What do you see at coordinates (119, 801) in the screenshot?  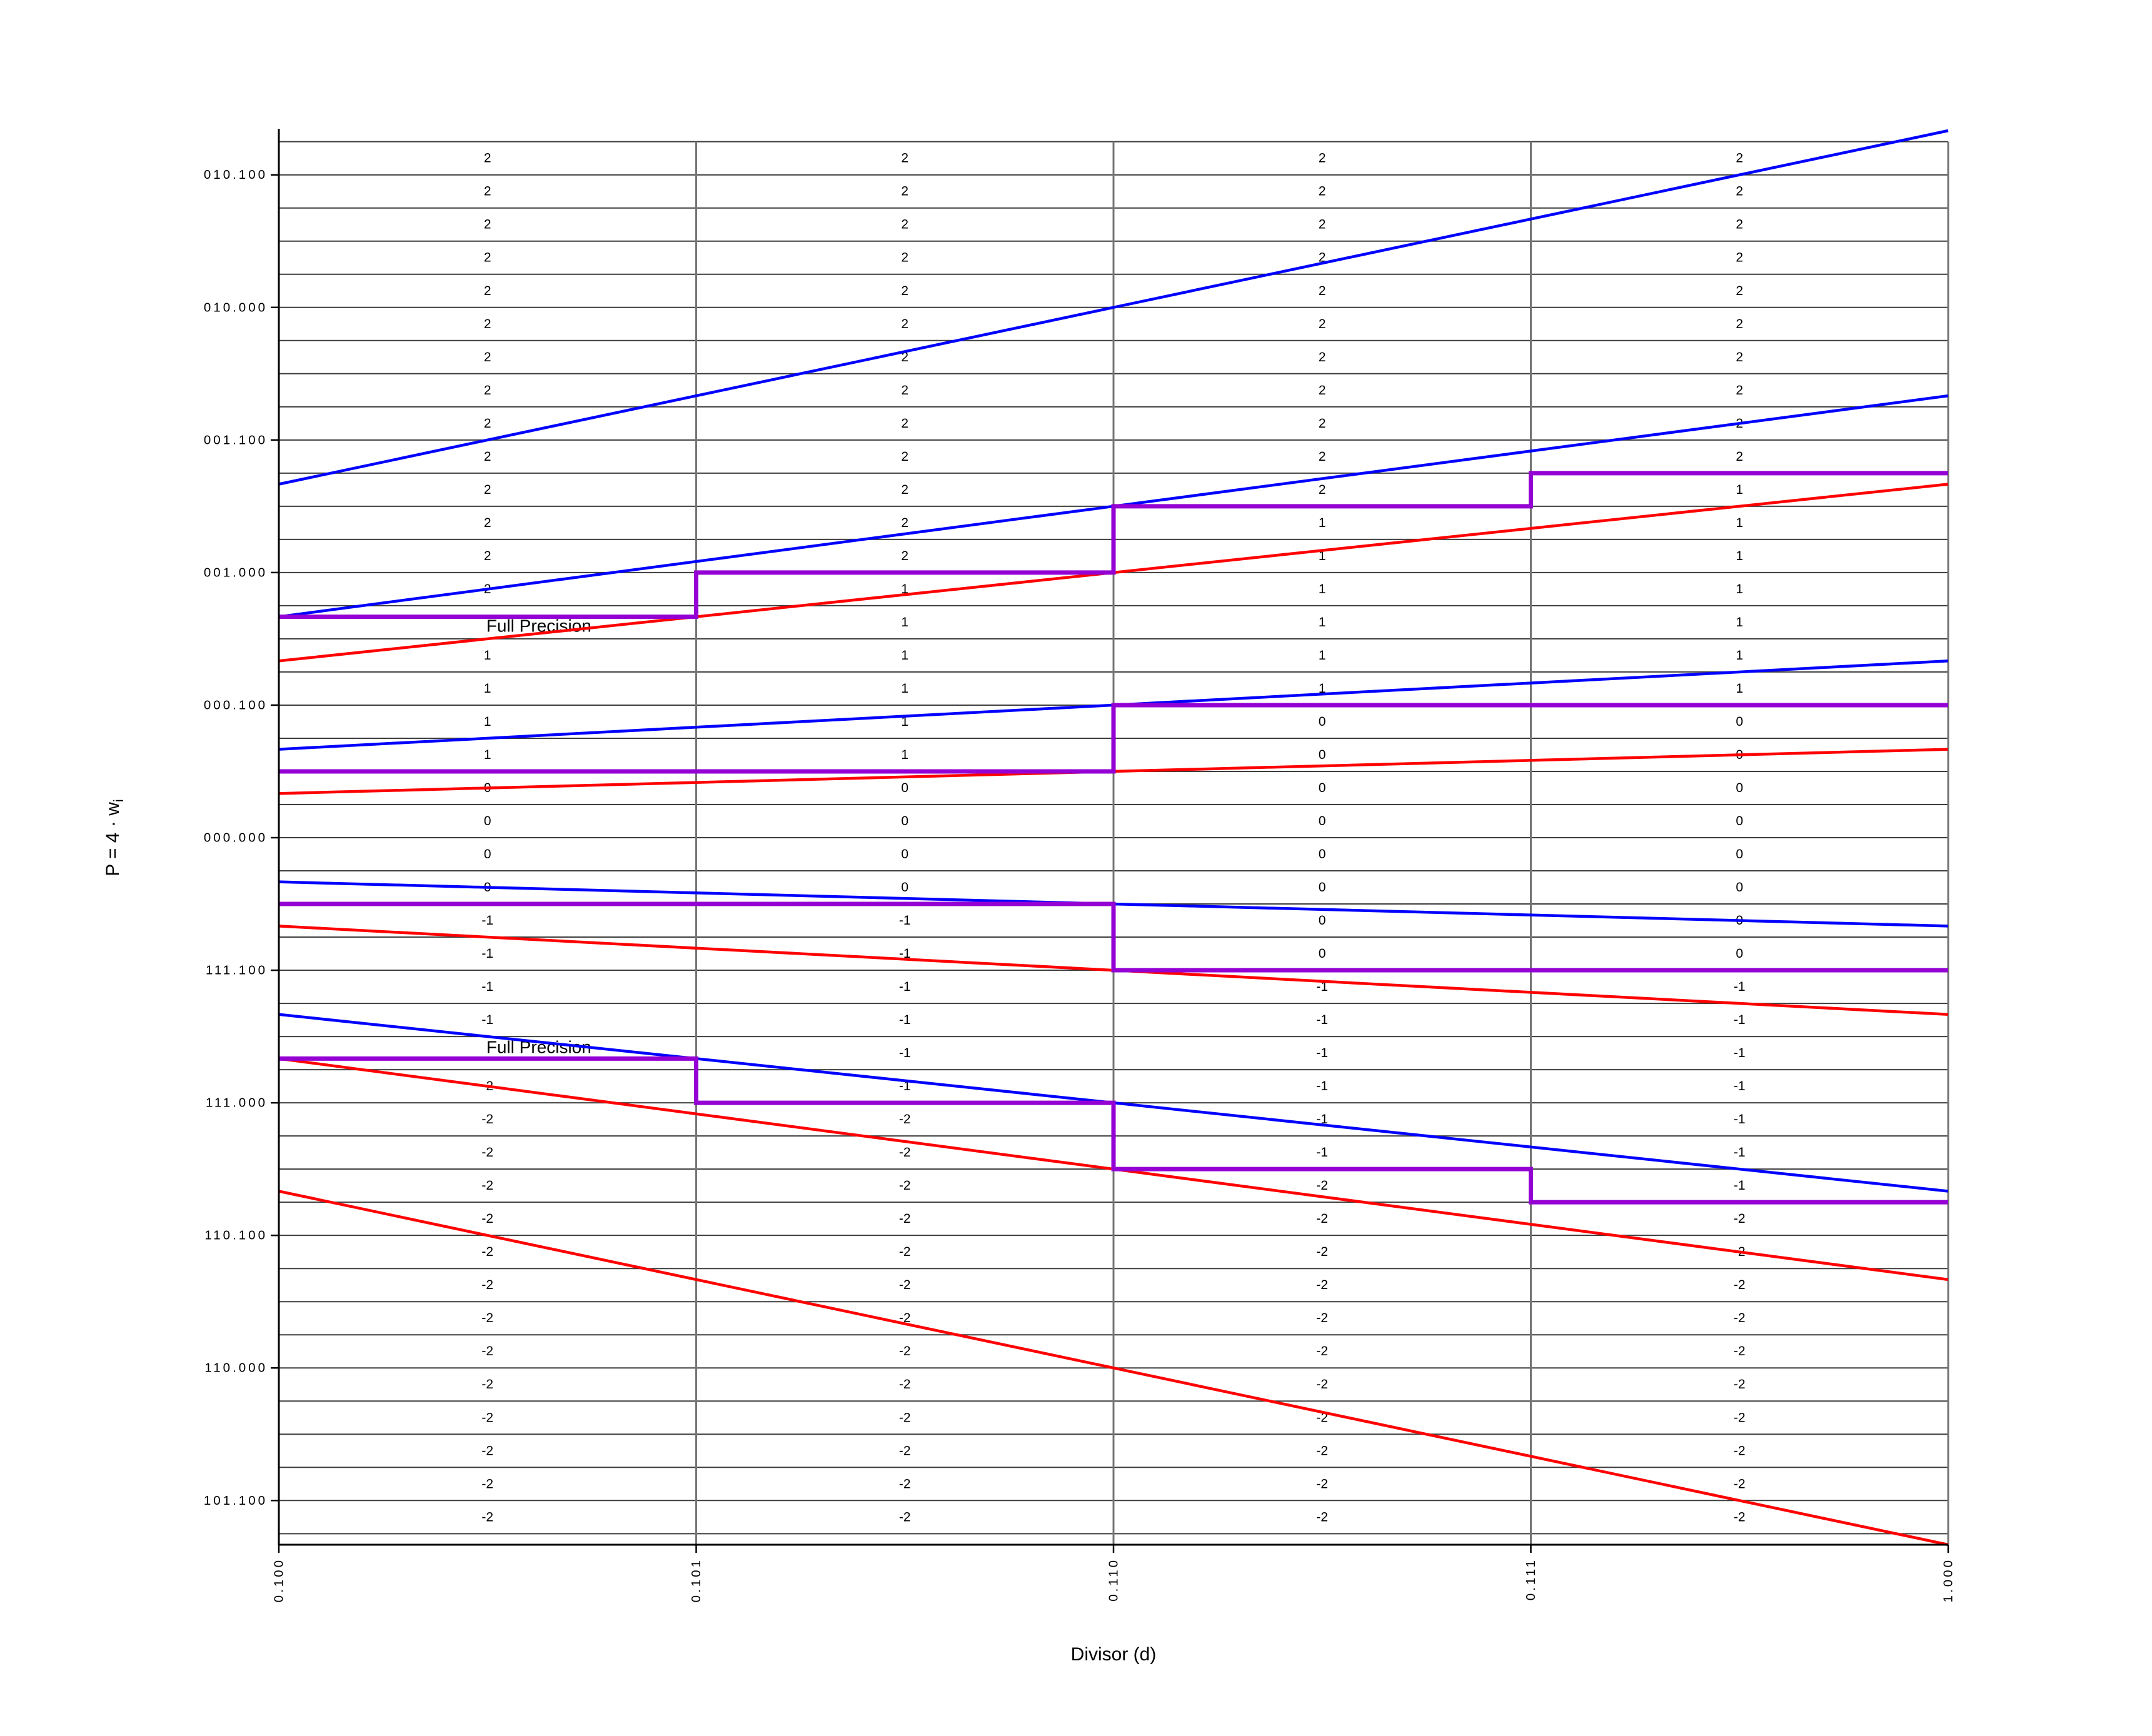 I see `y-axis-title-subscript: i` at bounding box center [119, 801].